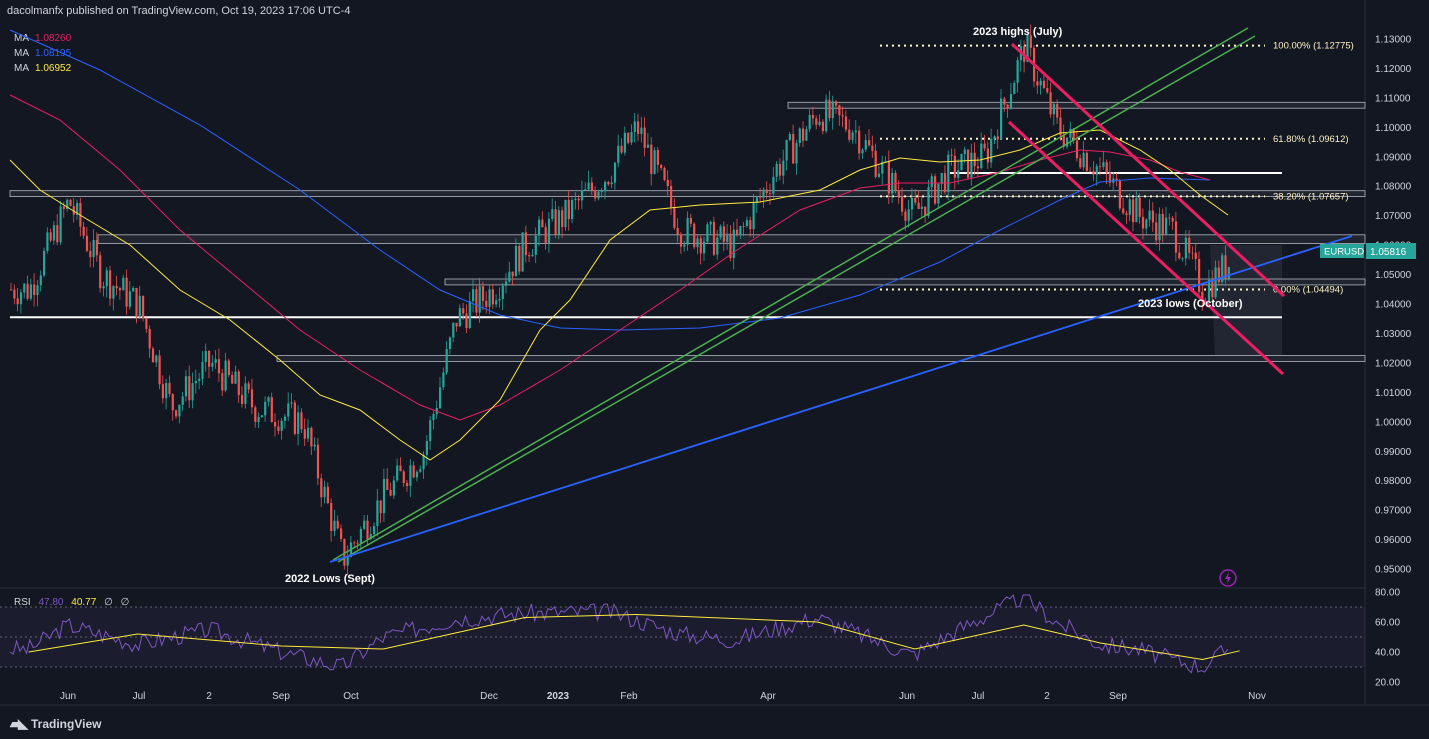 This screenshot has height=739, width=1429. Describe the element at coordinates (1393, 393) in the screenshot. I see `price-tick-label: 1.01000` at that location.